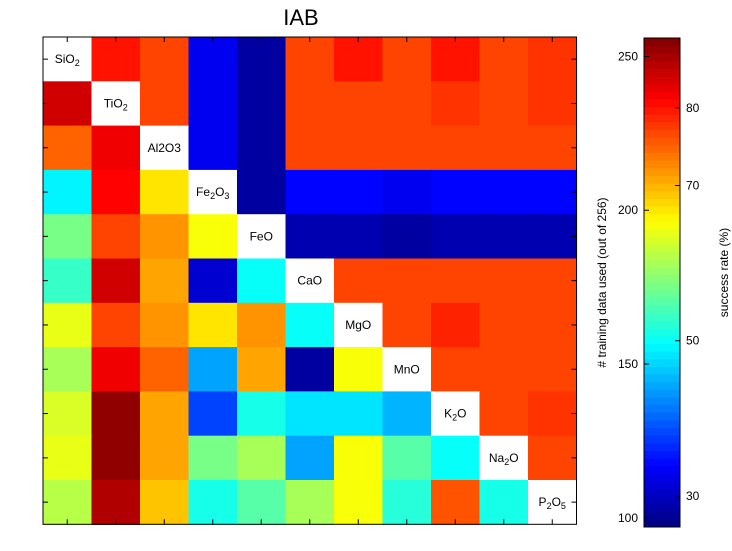  I want to click on diagonal-label: CaO, so click(309, 281).